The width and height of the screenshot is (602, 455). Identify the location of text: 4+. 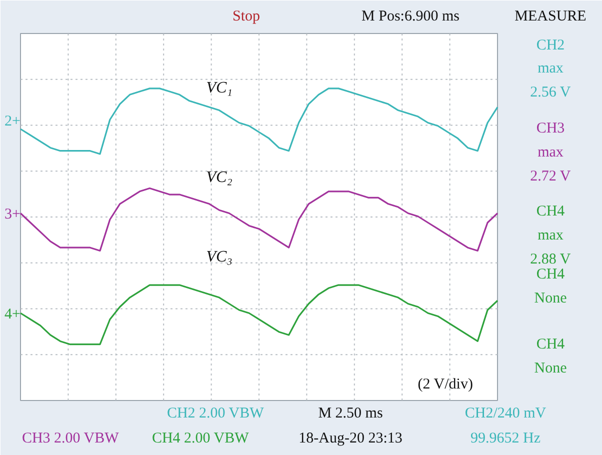
(12, 314).